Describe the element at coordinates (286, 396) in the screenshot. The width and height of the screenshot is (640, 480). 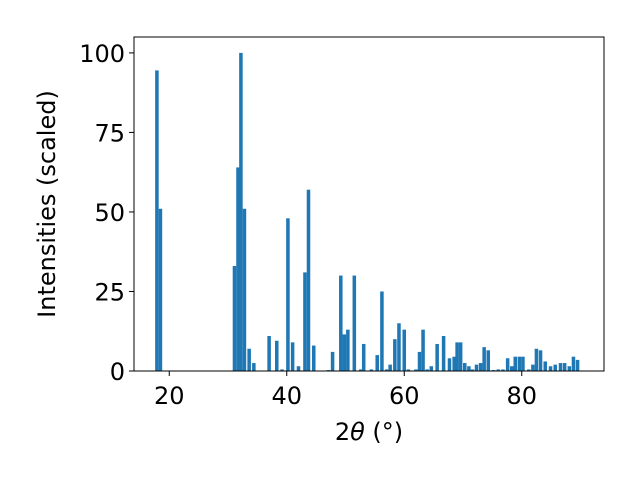
I see `x-tick-label: 40` at that location.